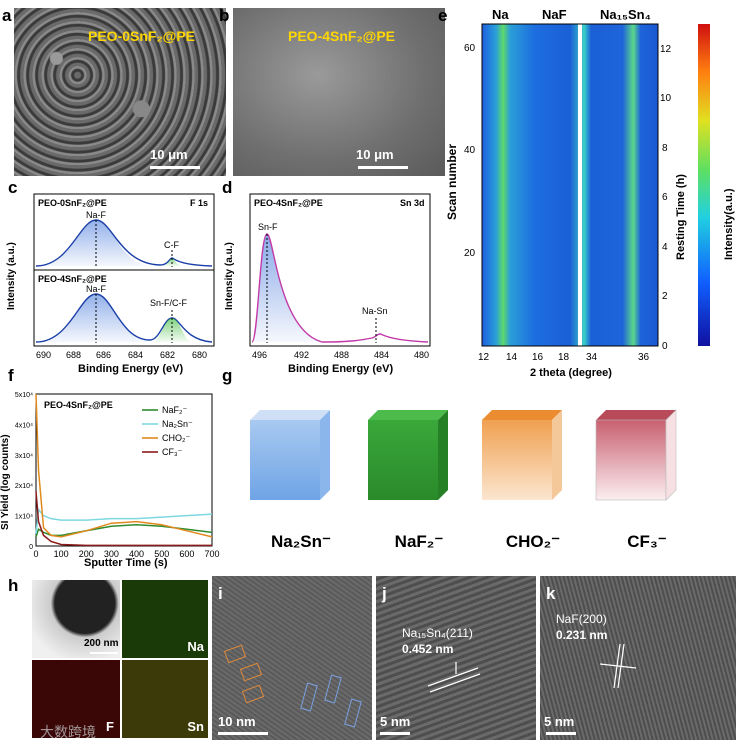  Describe the element at coordinates (384, 593) in the screenshot. I see `panel-j-letter: j` at that location.